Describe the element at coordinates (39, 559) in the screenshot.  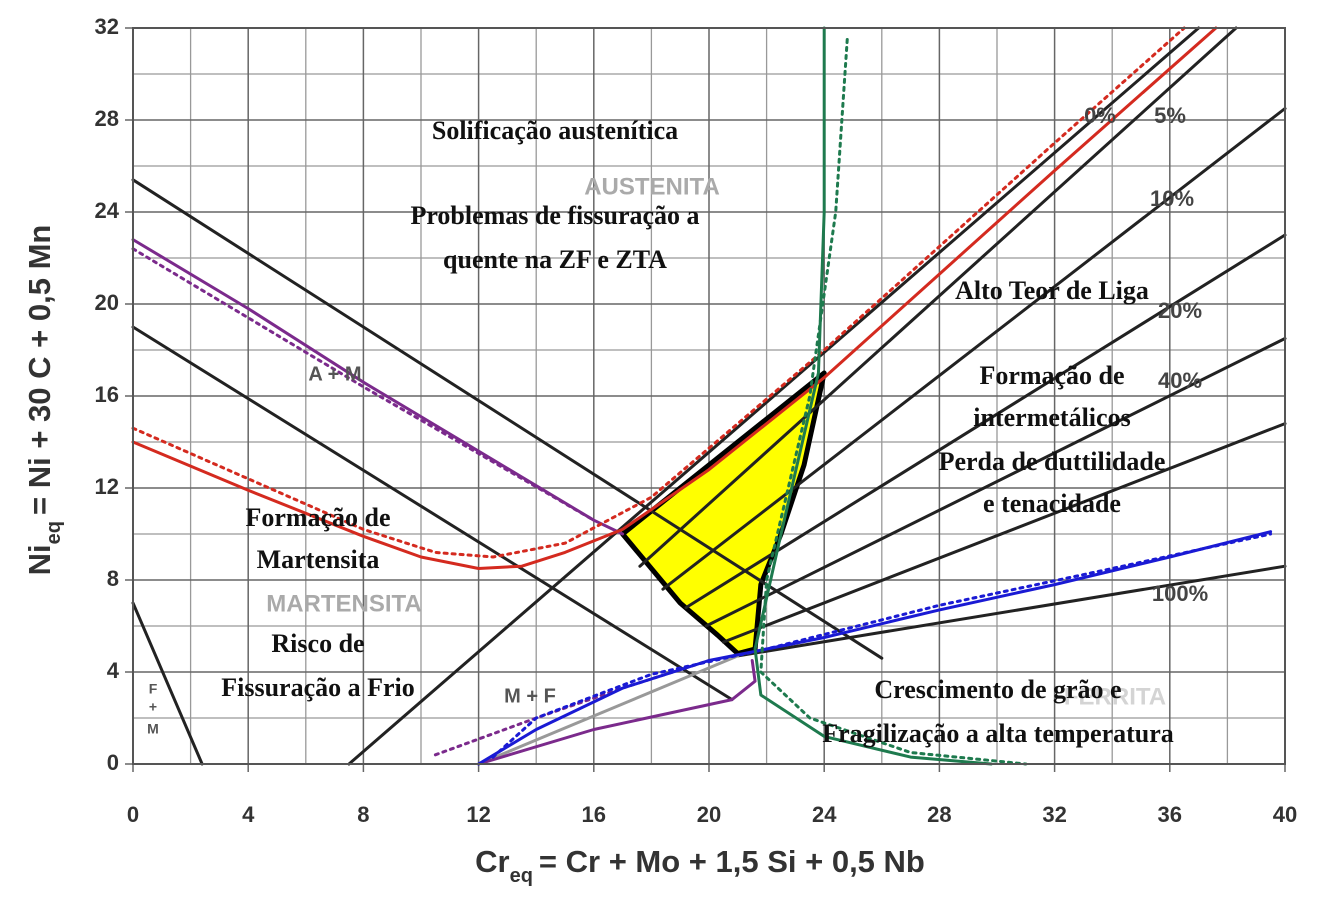
I see `axis-title-main: Ni` at that location.